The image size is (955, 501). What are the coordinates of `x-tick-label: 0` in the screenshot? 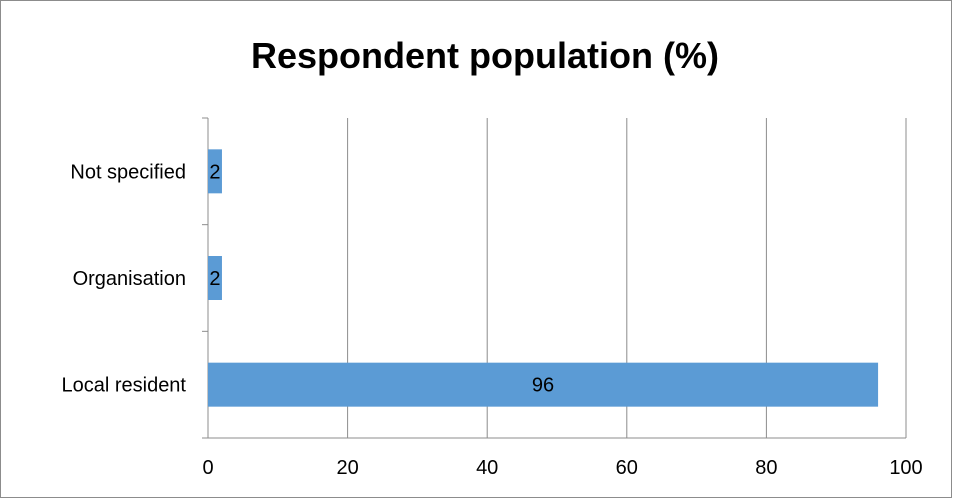 It's located at (207, 468).